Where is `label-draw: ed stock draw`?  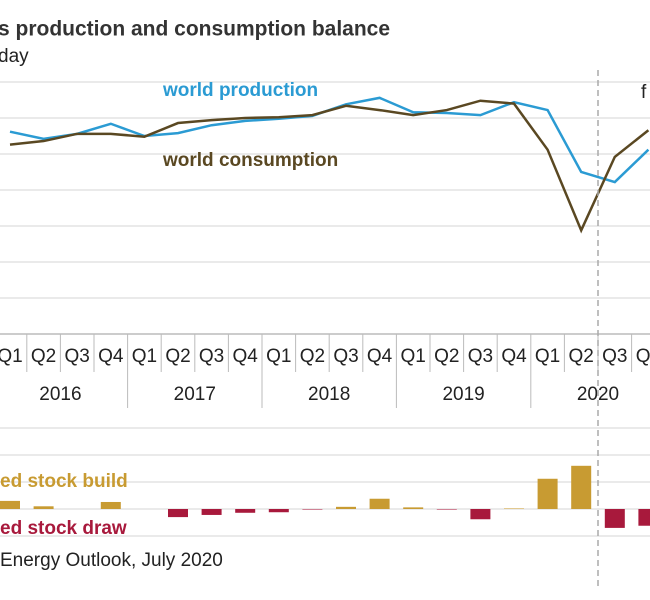 label-draw: ed stock draw is located at coordinates (63, 528).